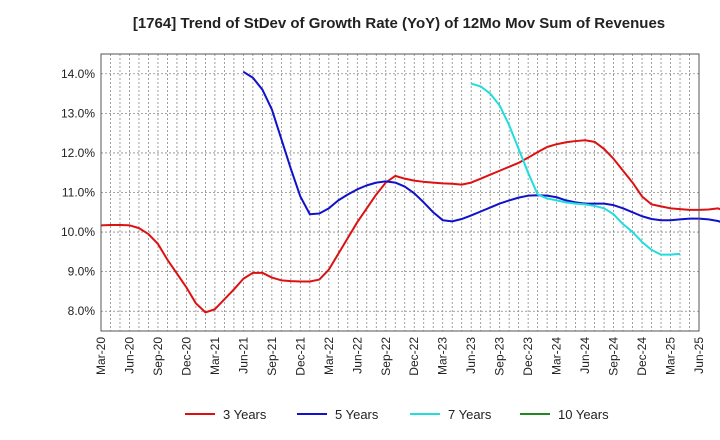 The height and width of the screenshot is (440, 720). Describe the element at coordinates (82, 311) in the screenshot. I see `y-tick-label: 8.0%` at that location.